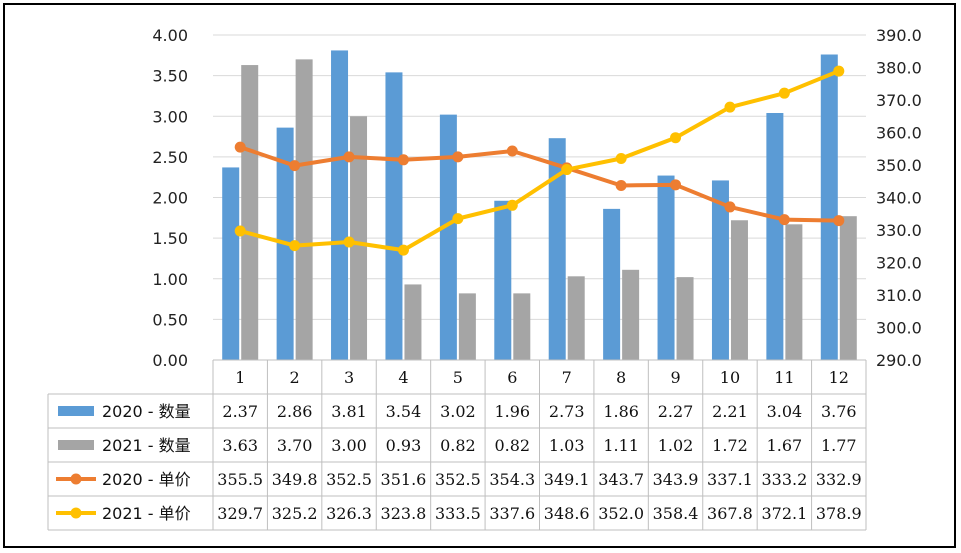  Describe the element at coordinates (240, 445) in the screenshot. I see `table-cell: 3.63` at that location.